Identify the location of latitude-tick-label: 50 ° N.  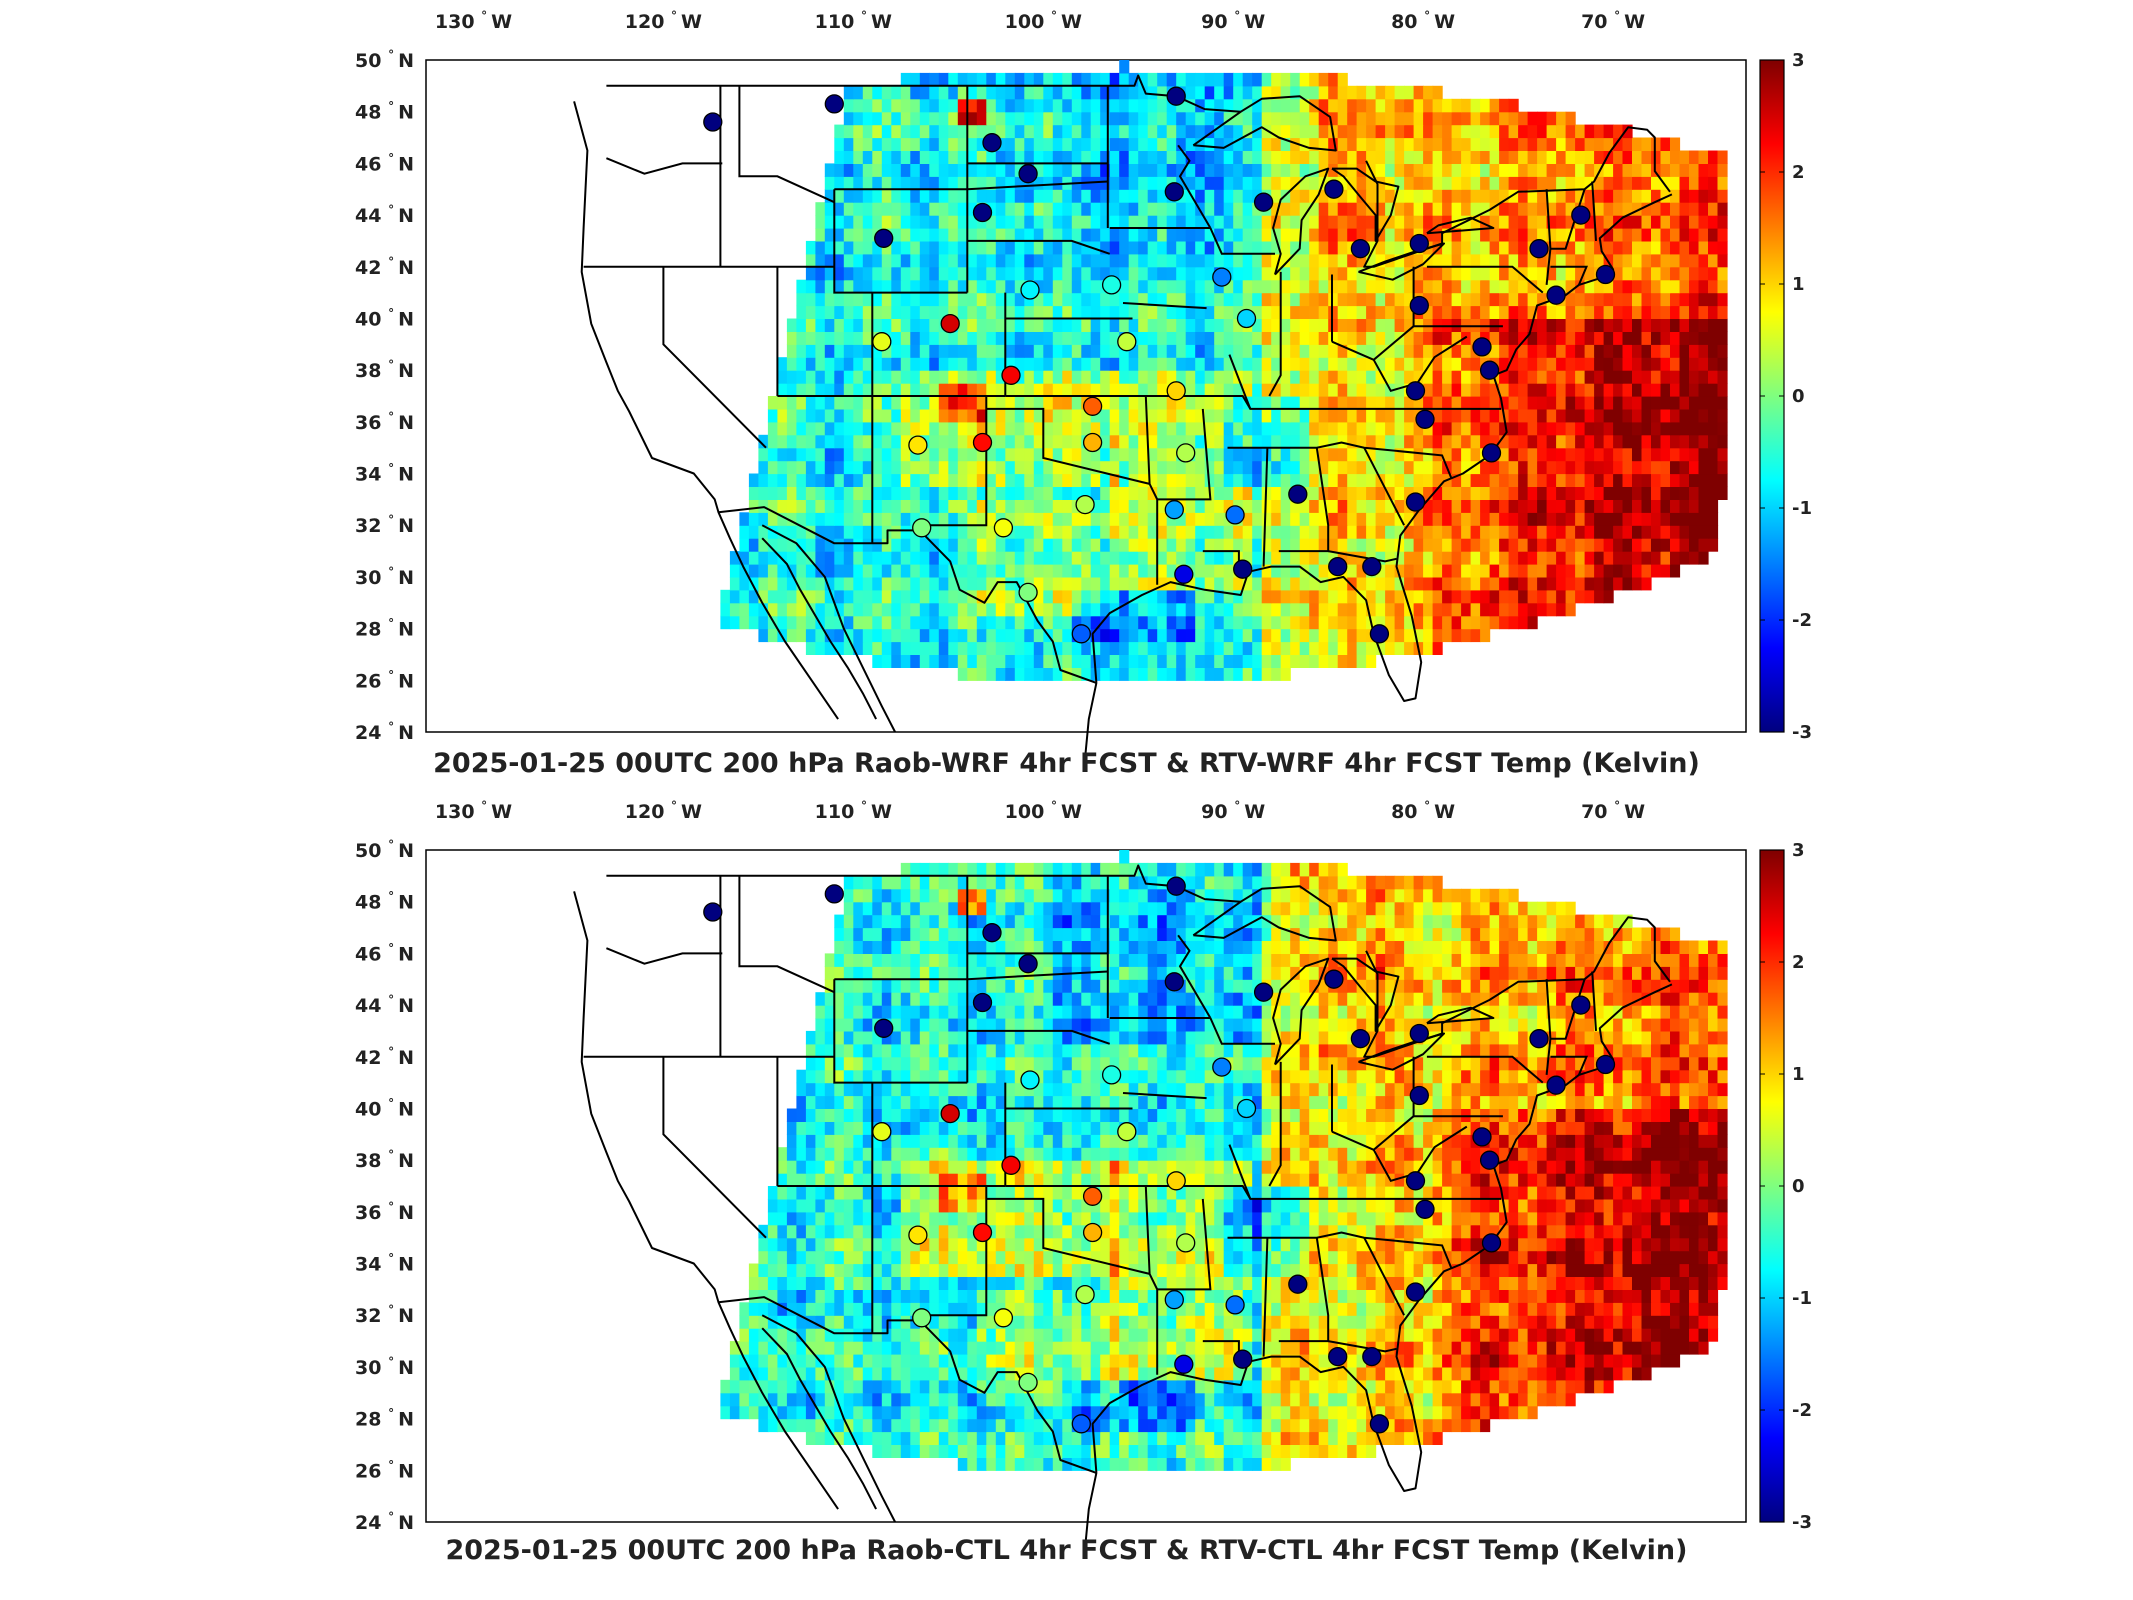
(384, 60).